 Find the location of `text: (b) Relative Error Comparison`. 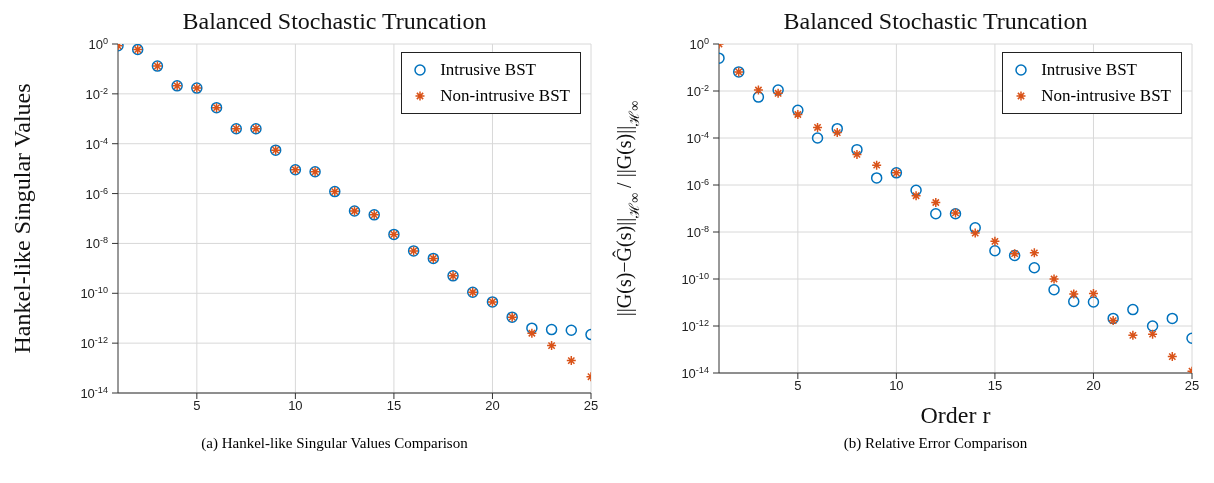

text: (b) Relative Error Comparison is located at coordinates (935, 443).